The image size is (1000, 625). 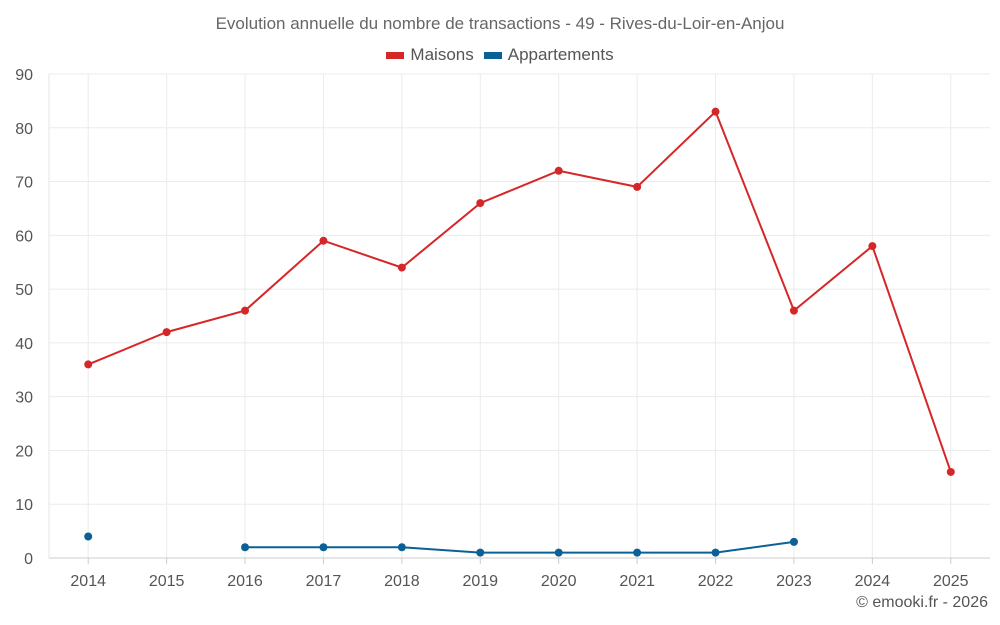 What do you see at coordinates (793, 310) in the screenshot?
I see `point-maisons-2023` at bounding box center [793, 310].